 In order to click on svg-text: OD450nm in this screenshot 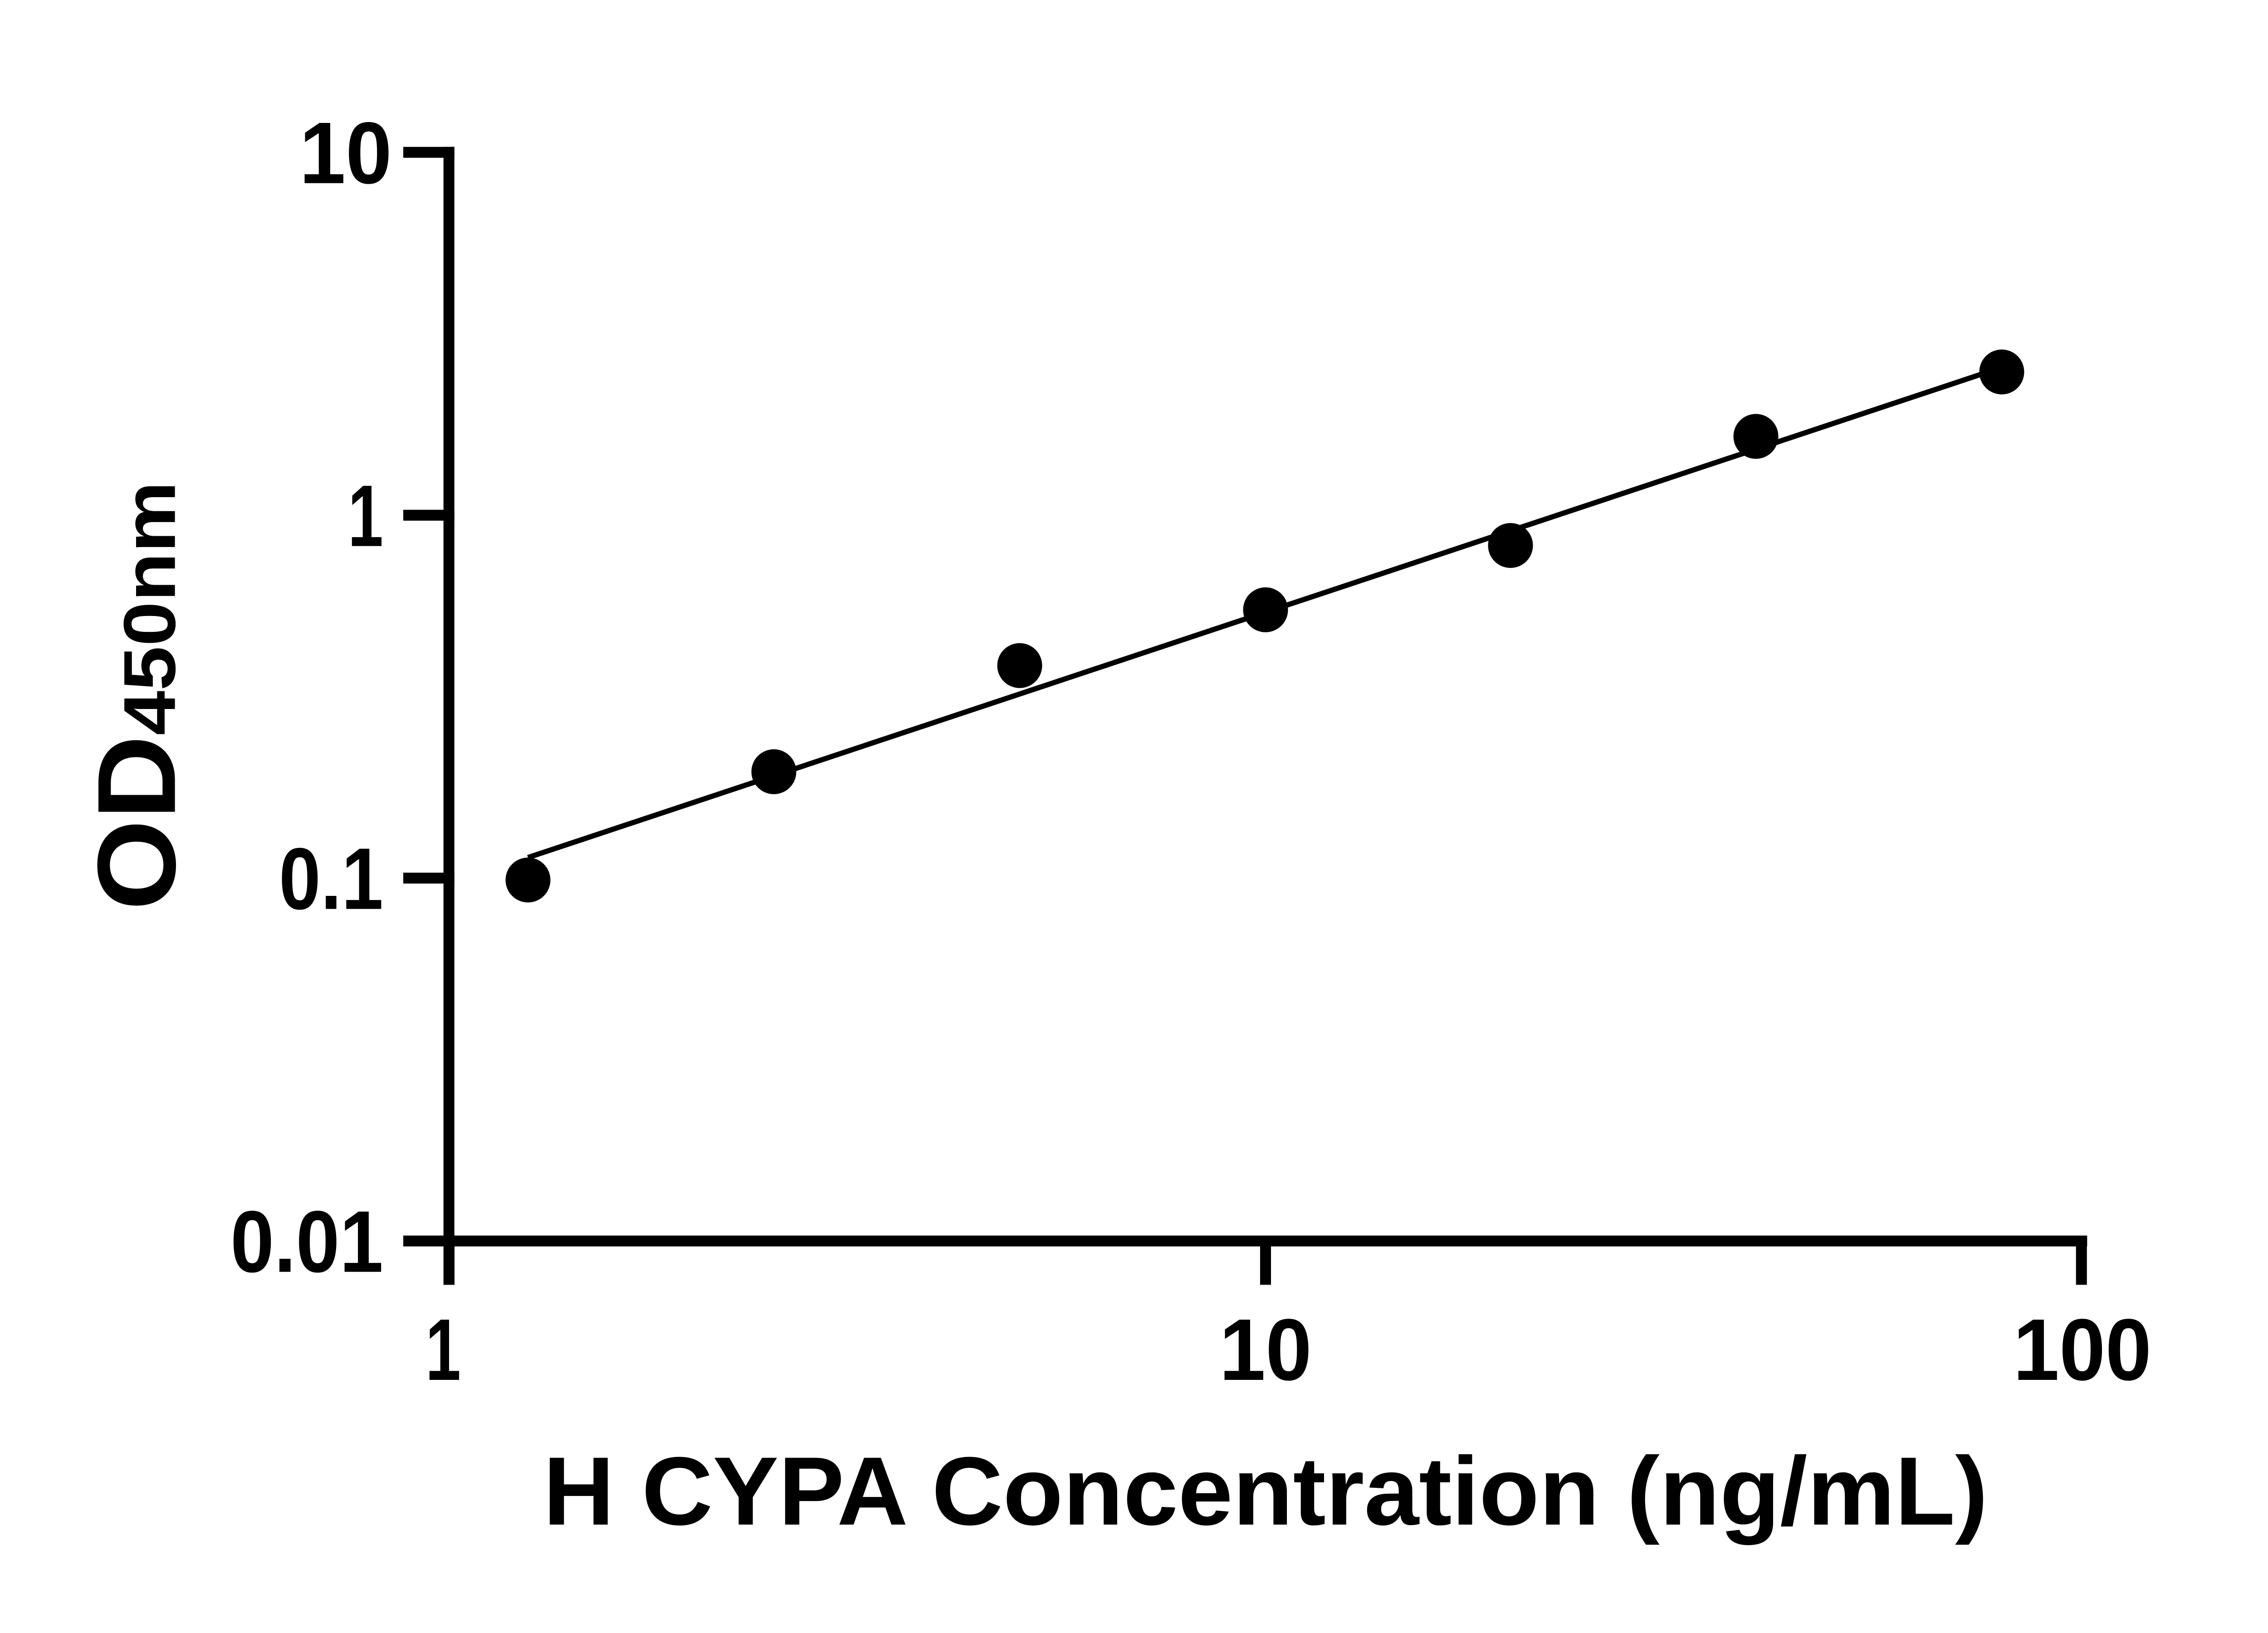, I will do `click(137, 695)`.